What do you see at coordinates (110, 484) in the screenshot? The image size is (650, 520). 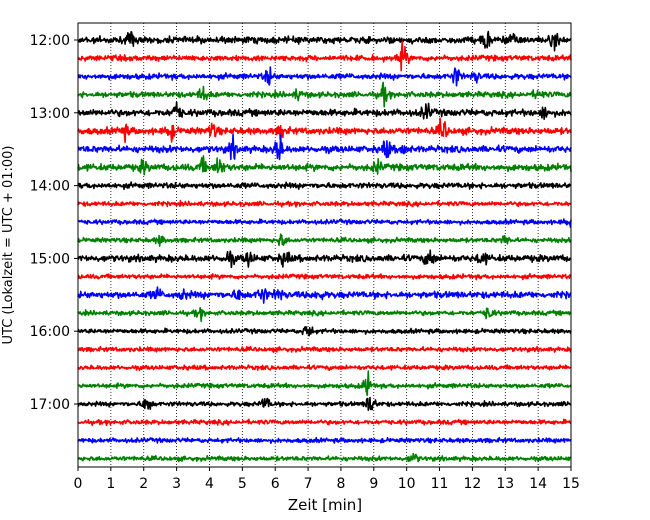 I see `x-tick-label-1: 1` at bounding box center [110, 484].